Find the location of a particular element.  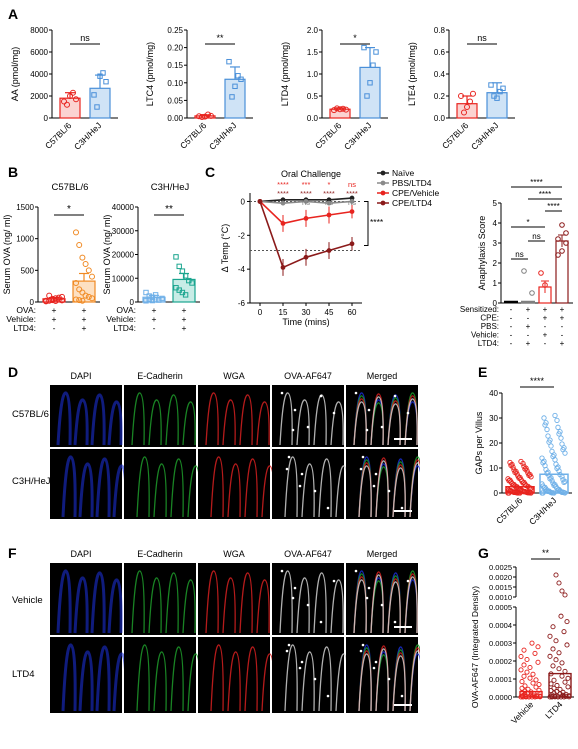

y-tick-label: -6 is located at coordinates (242, 303).